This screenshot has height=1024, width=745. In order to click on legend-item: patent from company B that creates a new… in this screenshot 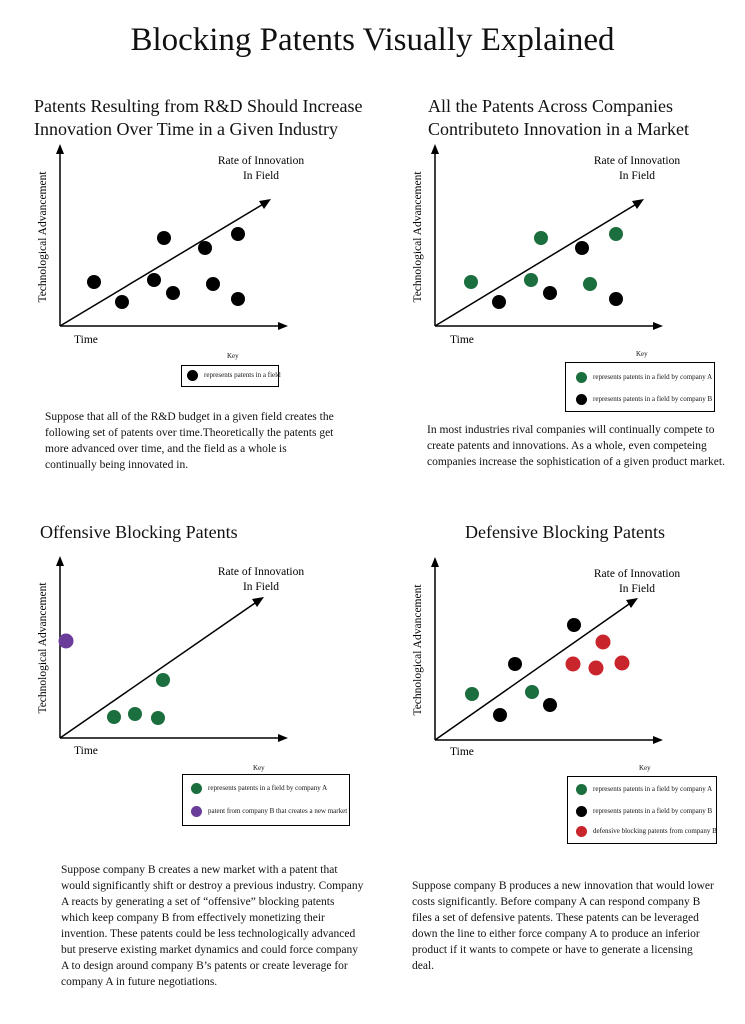, I will do `click(269, 811)`.